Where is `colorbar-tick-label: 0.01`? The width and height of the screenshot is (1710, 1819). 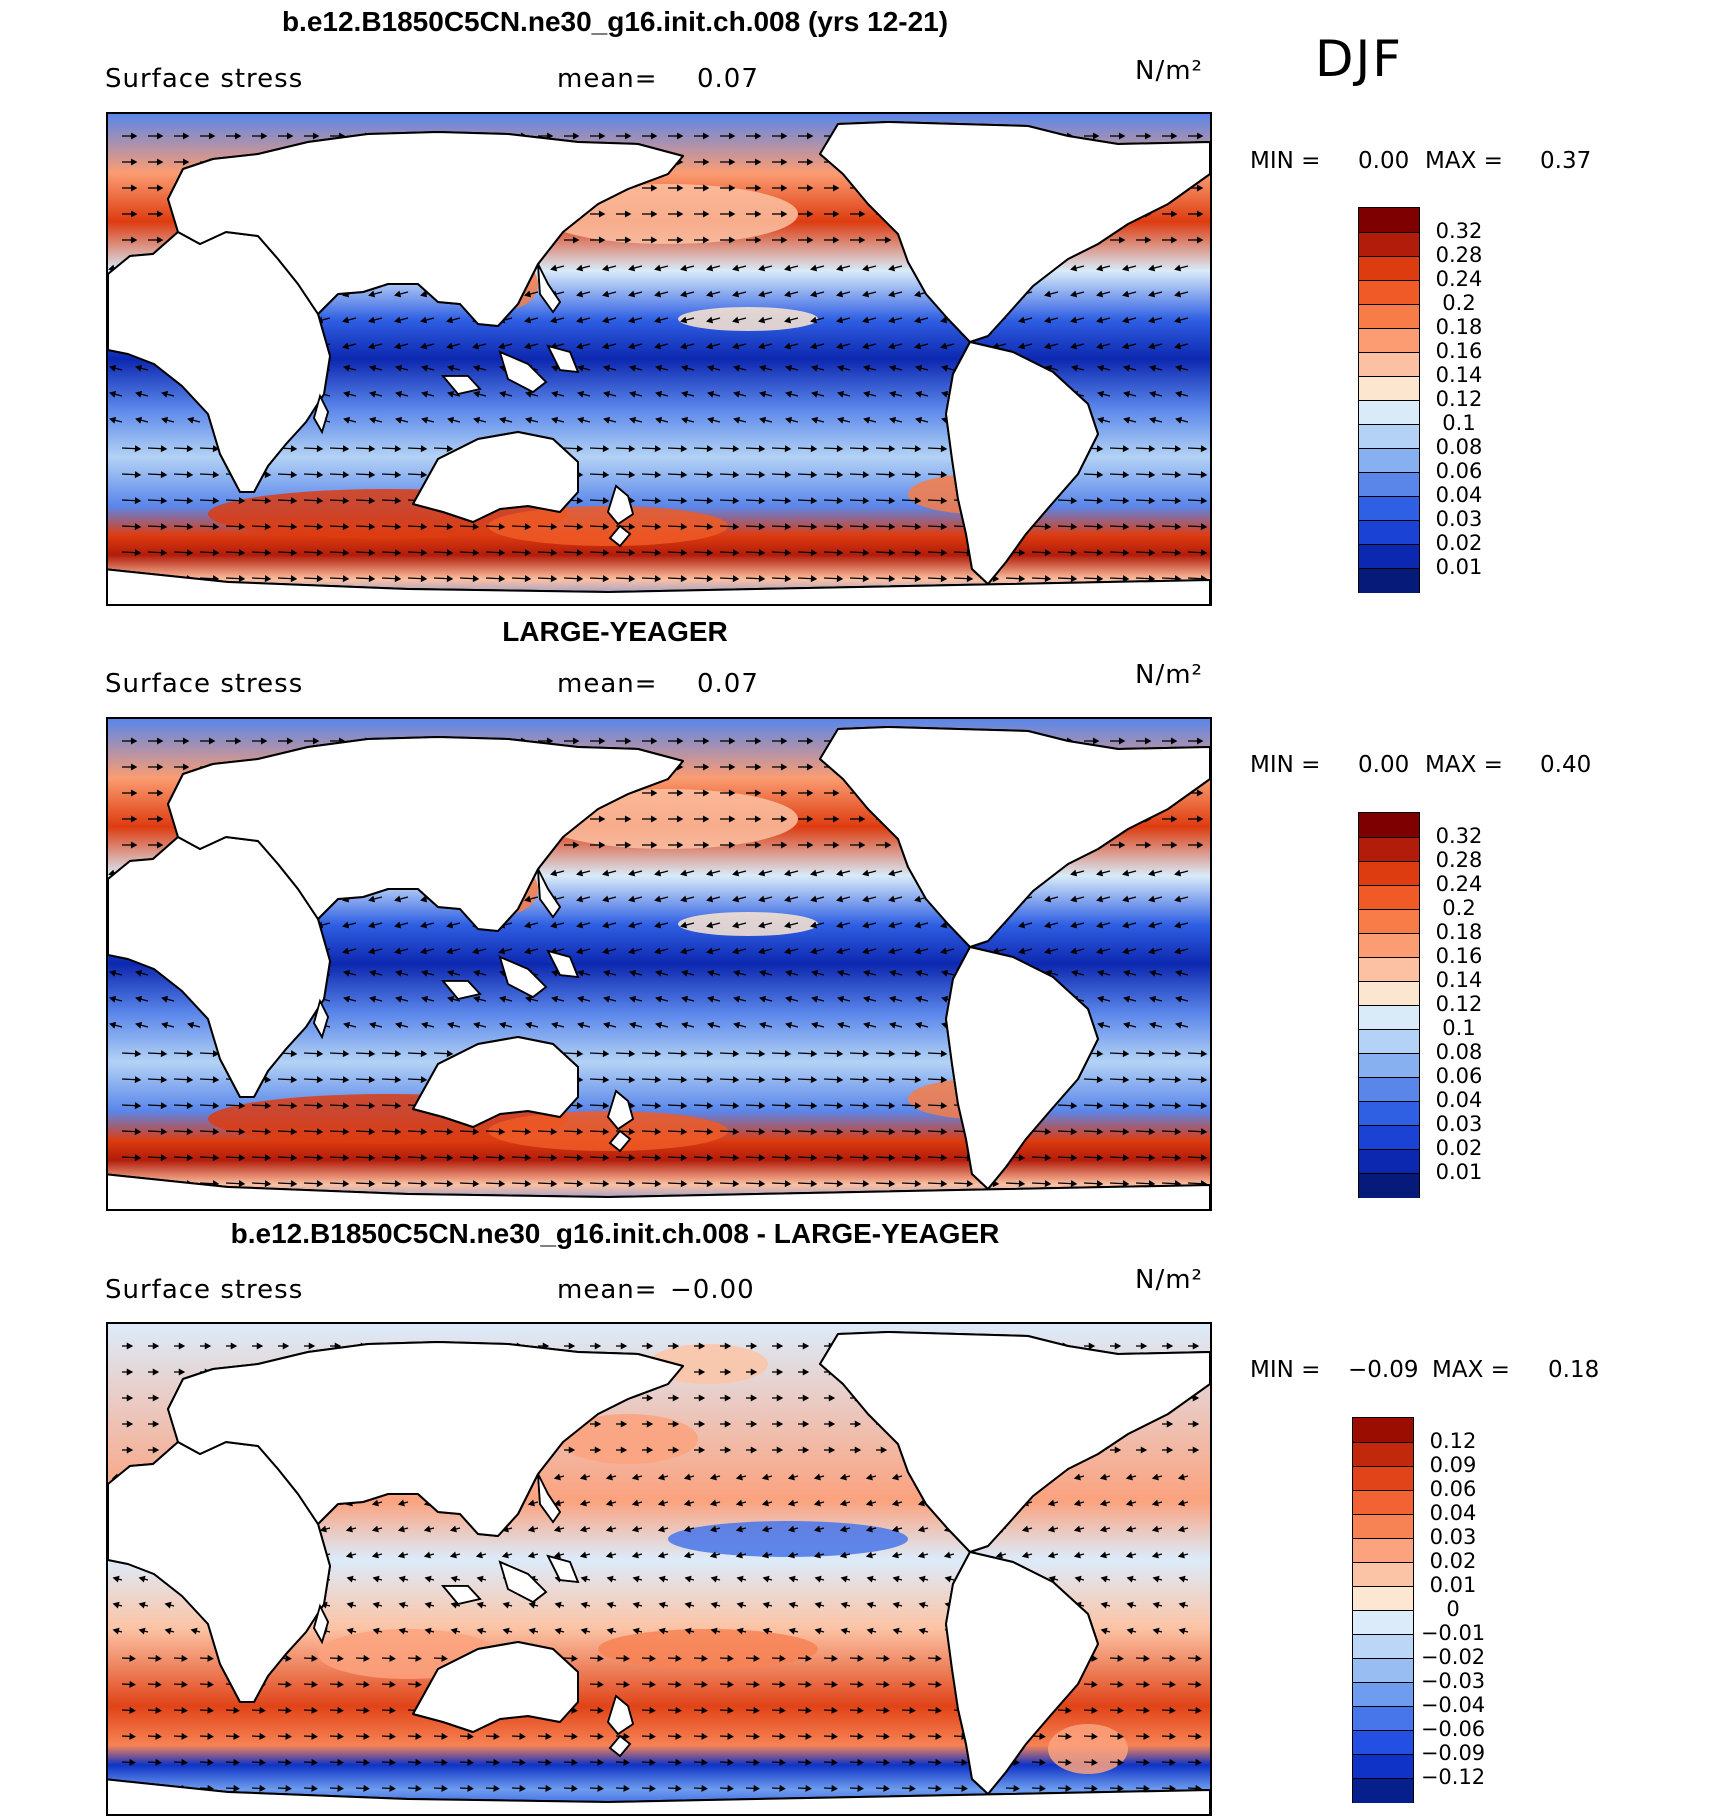
colorbar-tick-label: 0.01 is located at coordinates (1459, 1172).